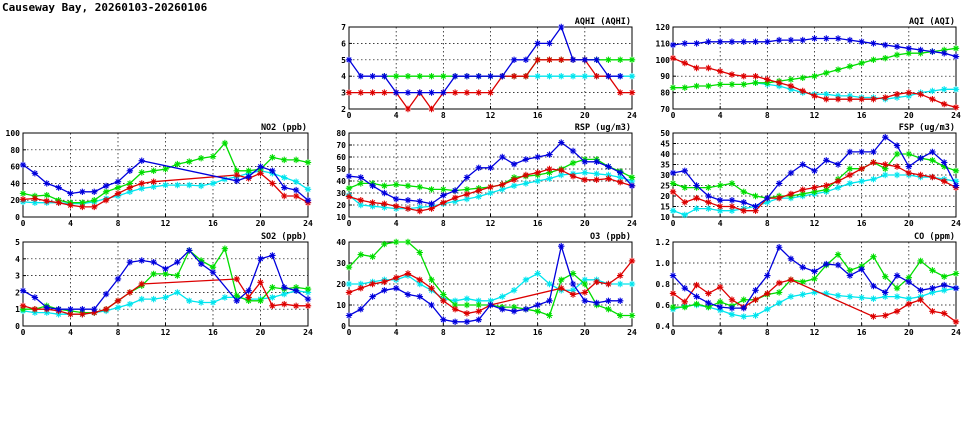 This screenshot has width=975, height=447. What do you see at coordinates (815, 115) in the screenshot?
I see `x-tick-label: 12` at bounding box center [815, 115].